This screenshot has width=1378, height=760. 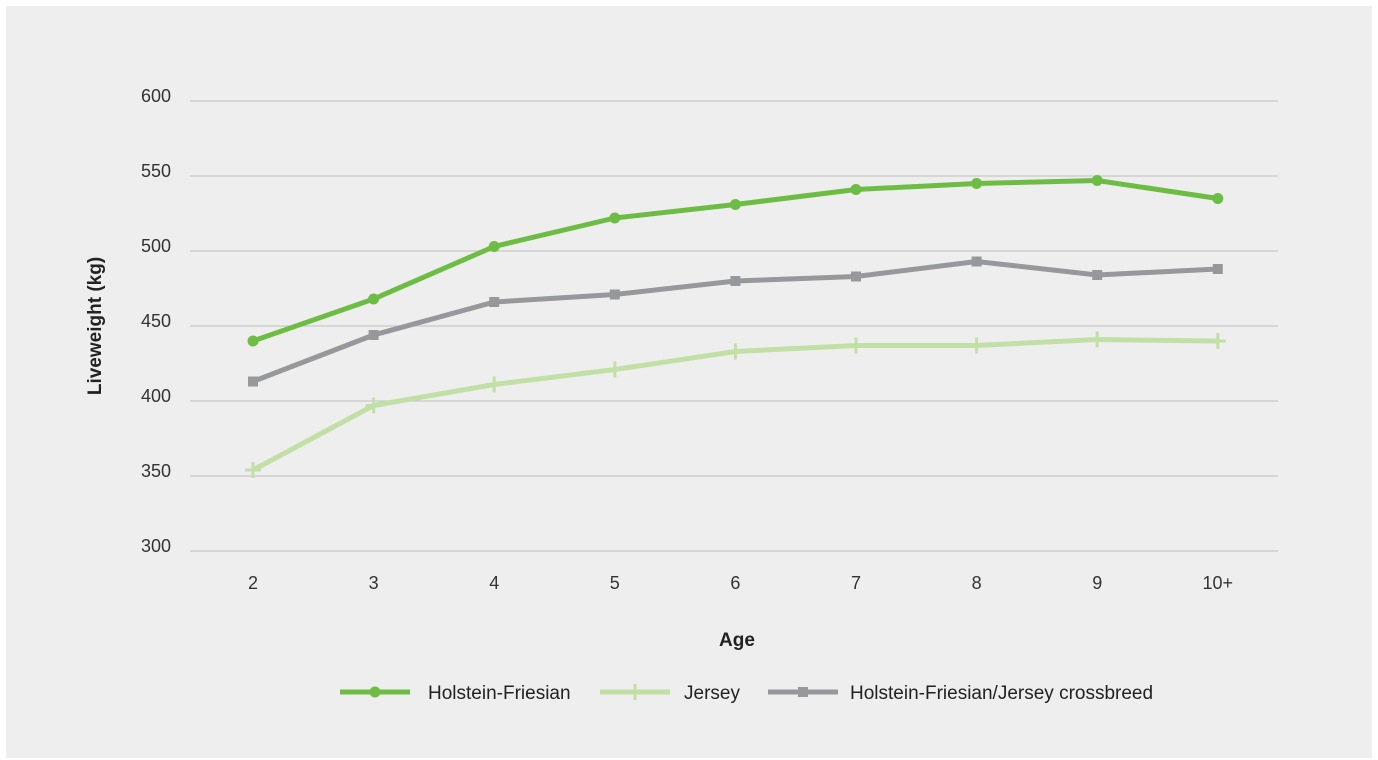 I want to click on y-axis-title: Liveweight (kg), so click(x=95, y=326).